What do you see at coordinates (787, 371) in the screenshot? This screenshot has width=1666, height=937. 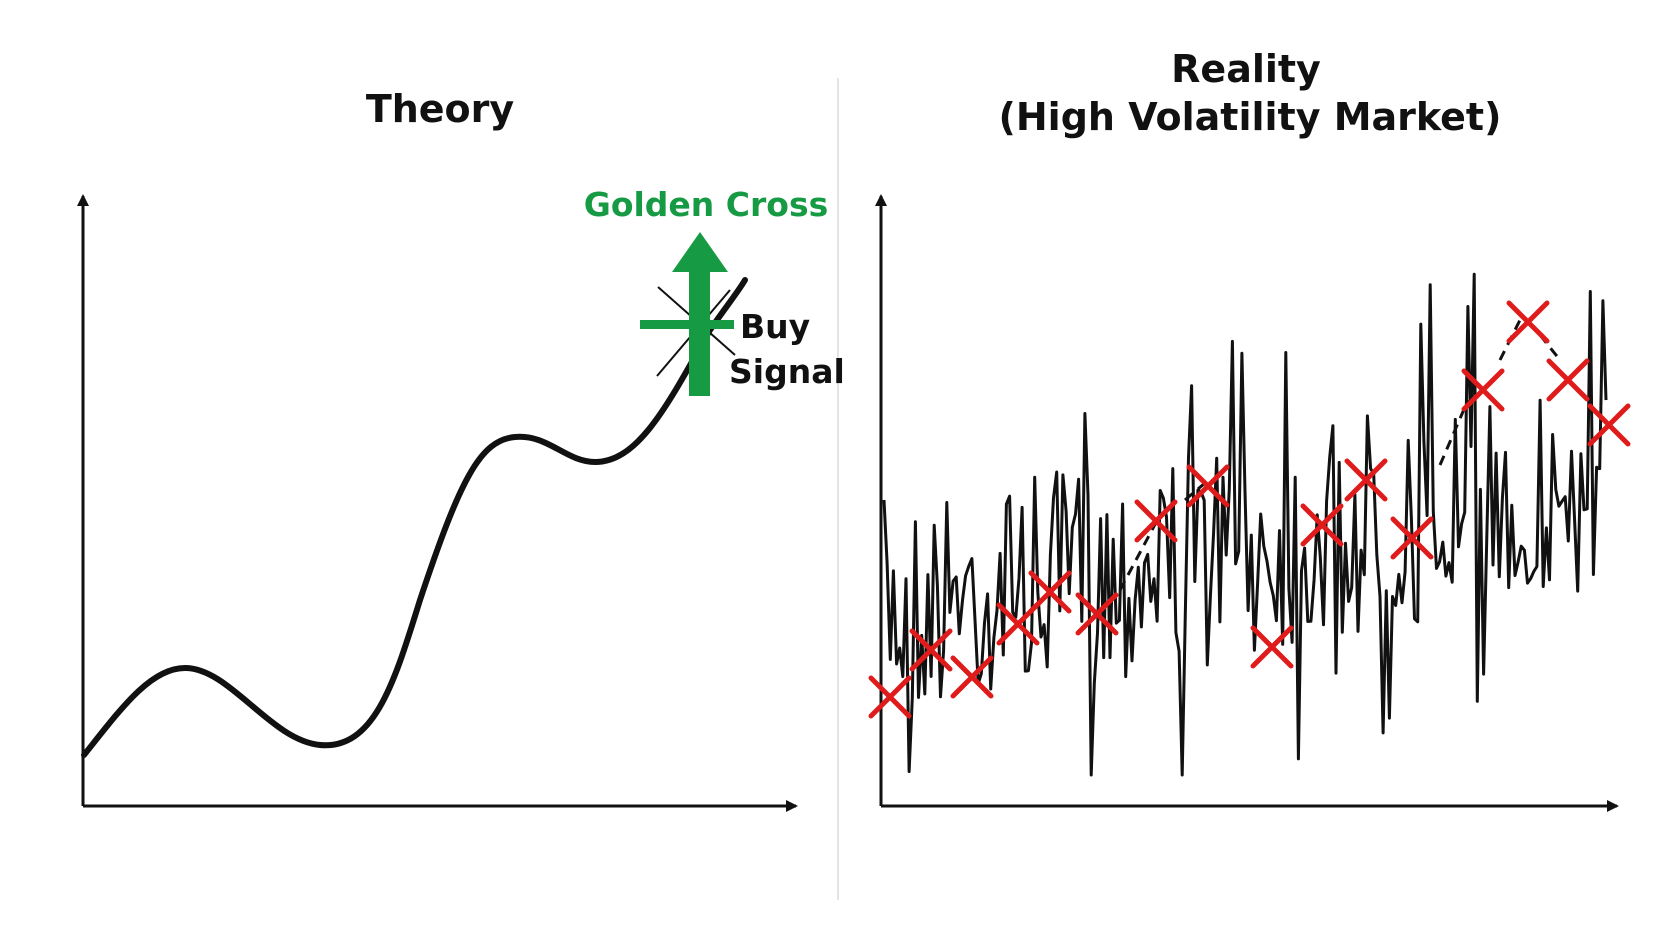 I see `buy-signal-label-line2: Signal` at bounding box center [787, 371].